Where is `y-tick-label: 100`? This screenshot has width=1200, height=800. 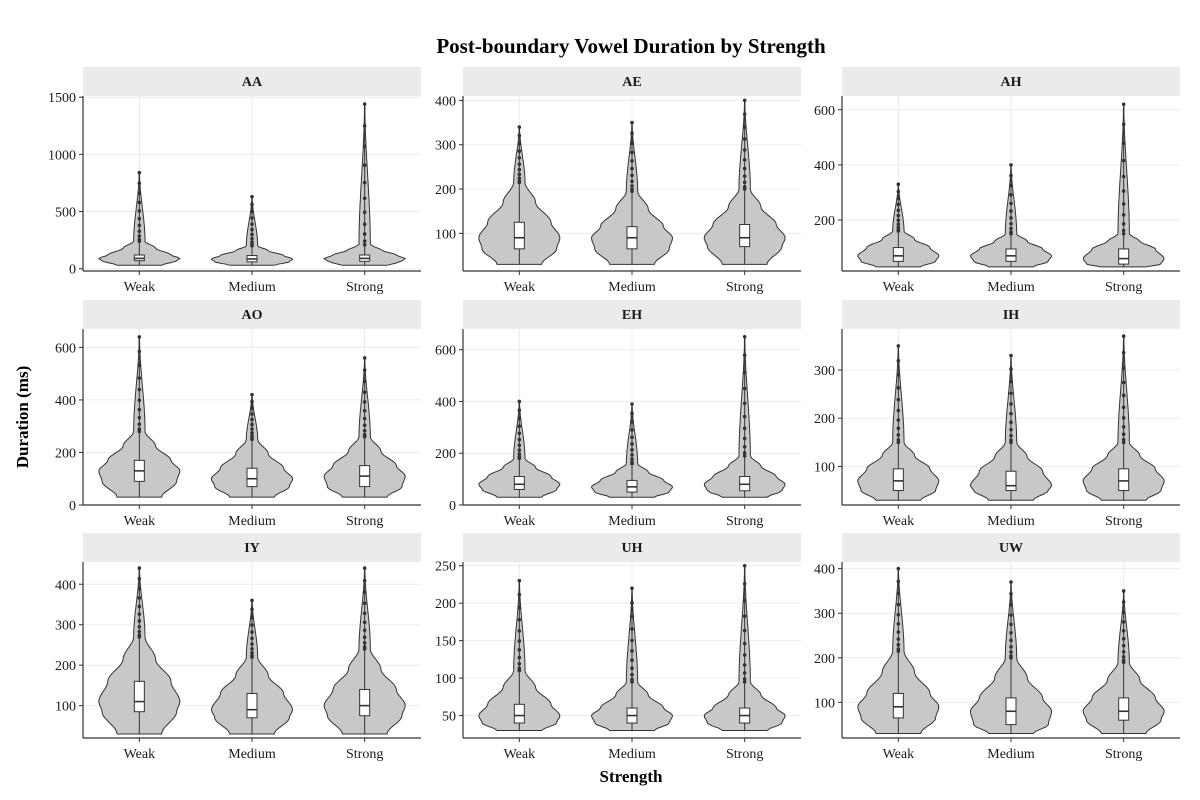
y-tick-label: 100 is located at coordinates (445, 234).